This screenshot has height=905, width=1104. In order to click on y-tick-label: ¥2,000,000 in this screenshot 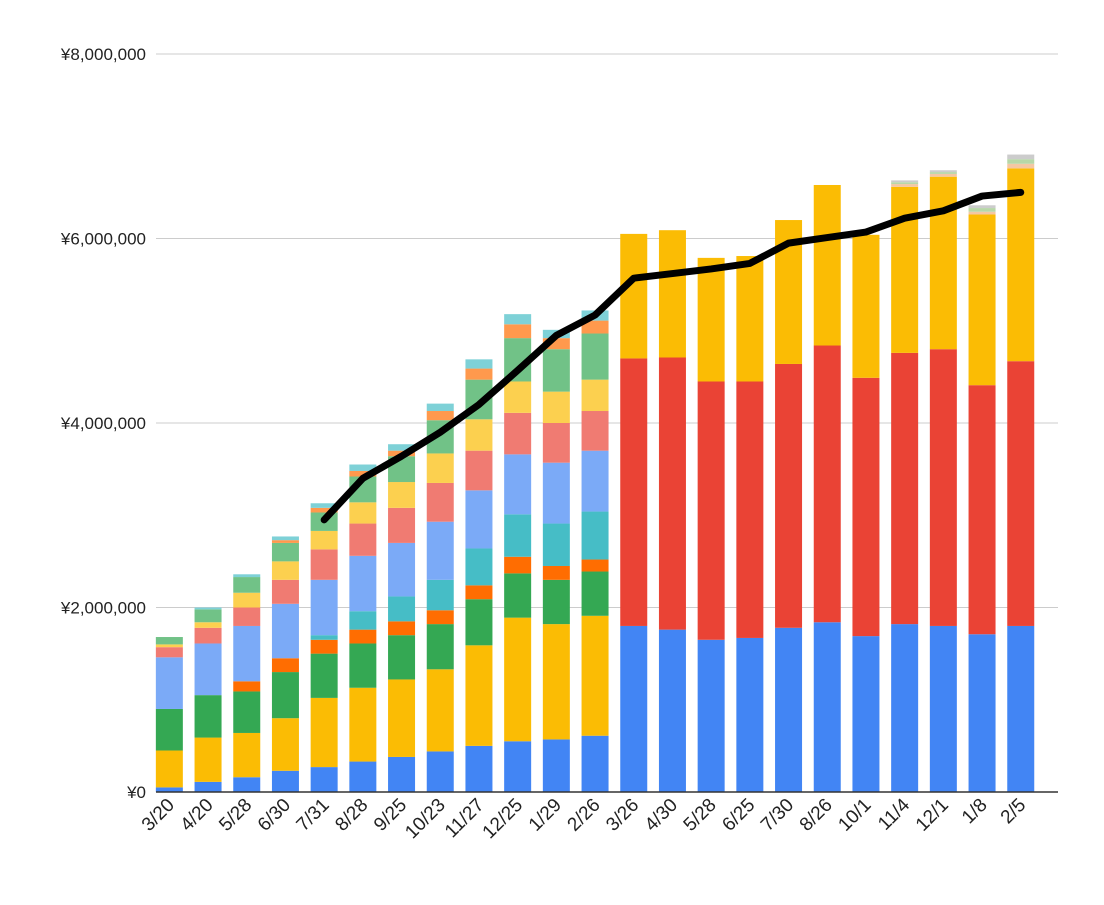, I will do `click(103, 608)`.